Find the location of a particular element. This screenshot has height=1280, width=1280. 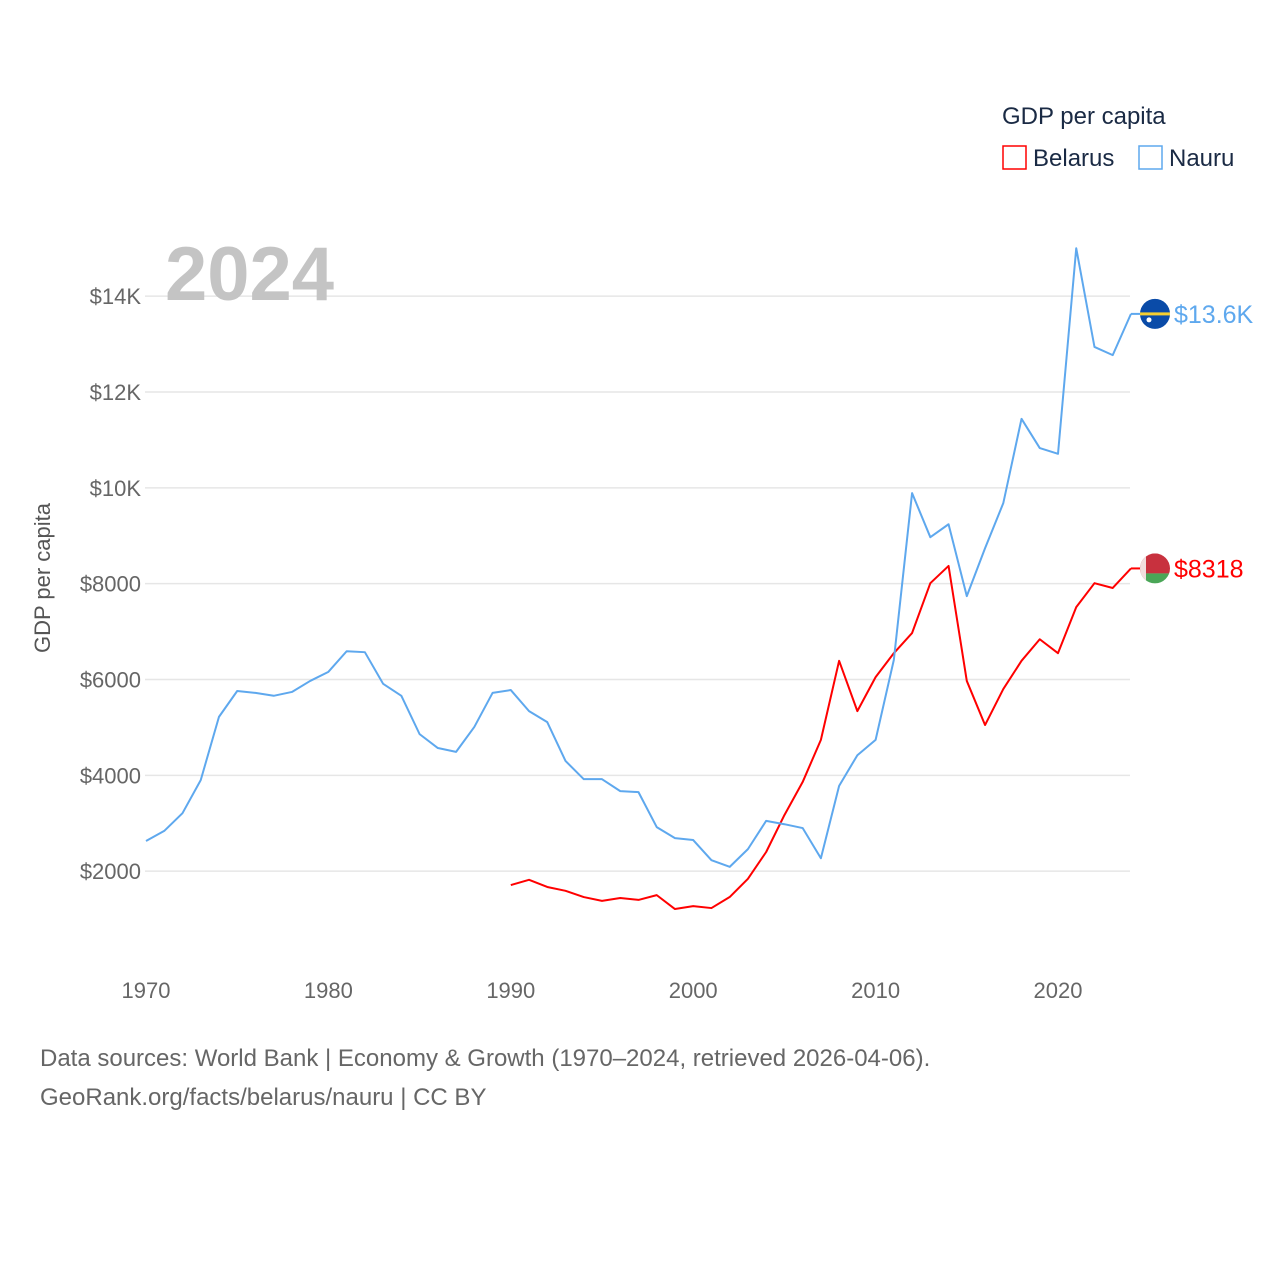

legend: GDP per capita Belarus Nauru is located at coordinates (1118, 137).